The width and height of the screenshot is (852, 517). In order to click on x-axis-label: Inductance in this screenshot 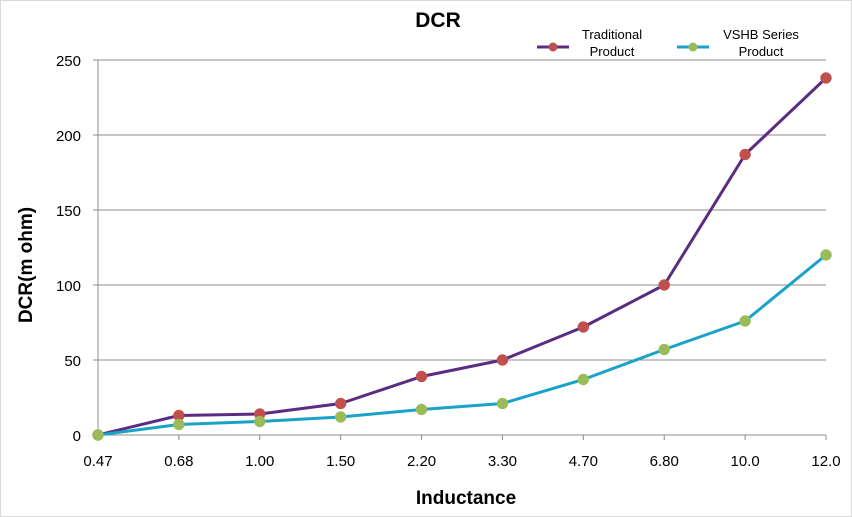, I will do `click(466, 498)`.